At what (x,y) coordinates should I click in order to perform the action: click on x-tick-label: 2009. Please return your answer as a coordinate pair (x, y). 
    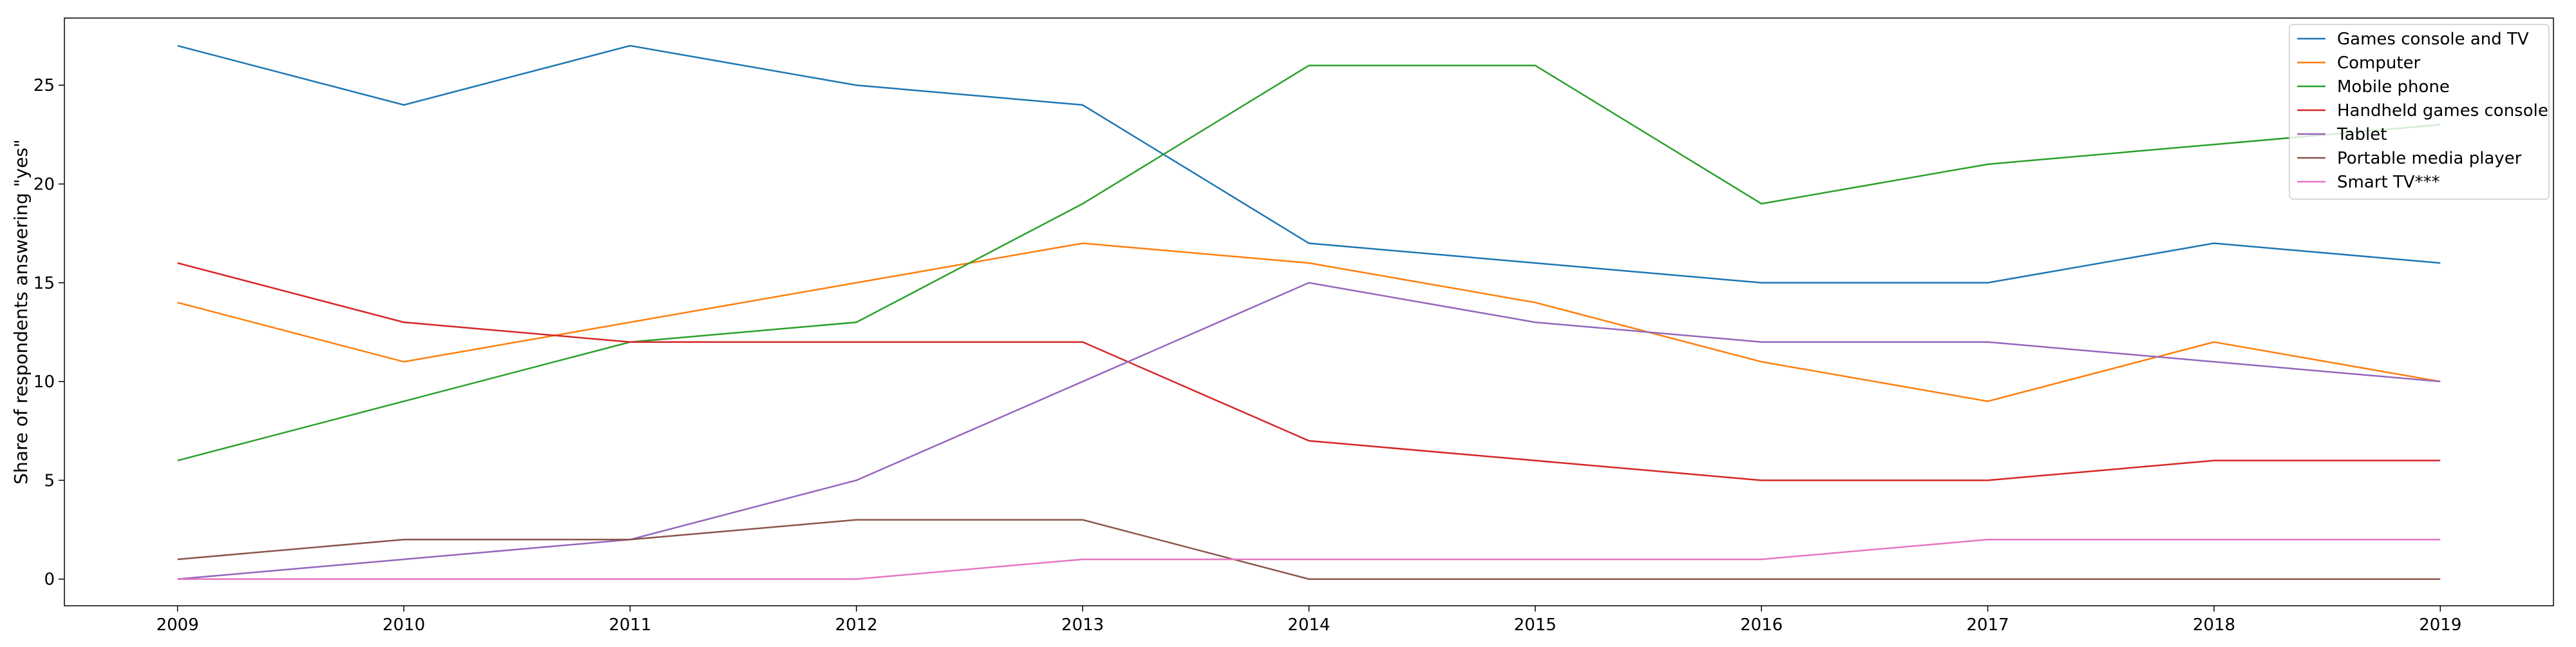
    Looking at the image, I should click on (177, 625).